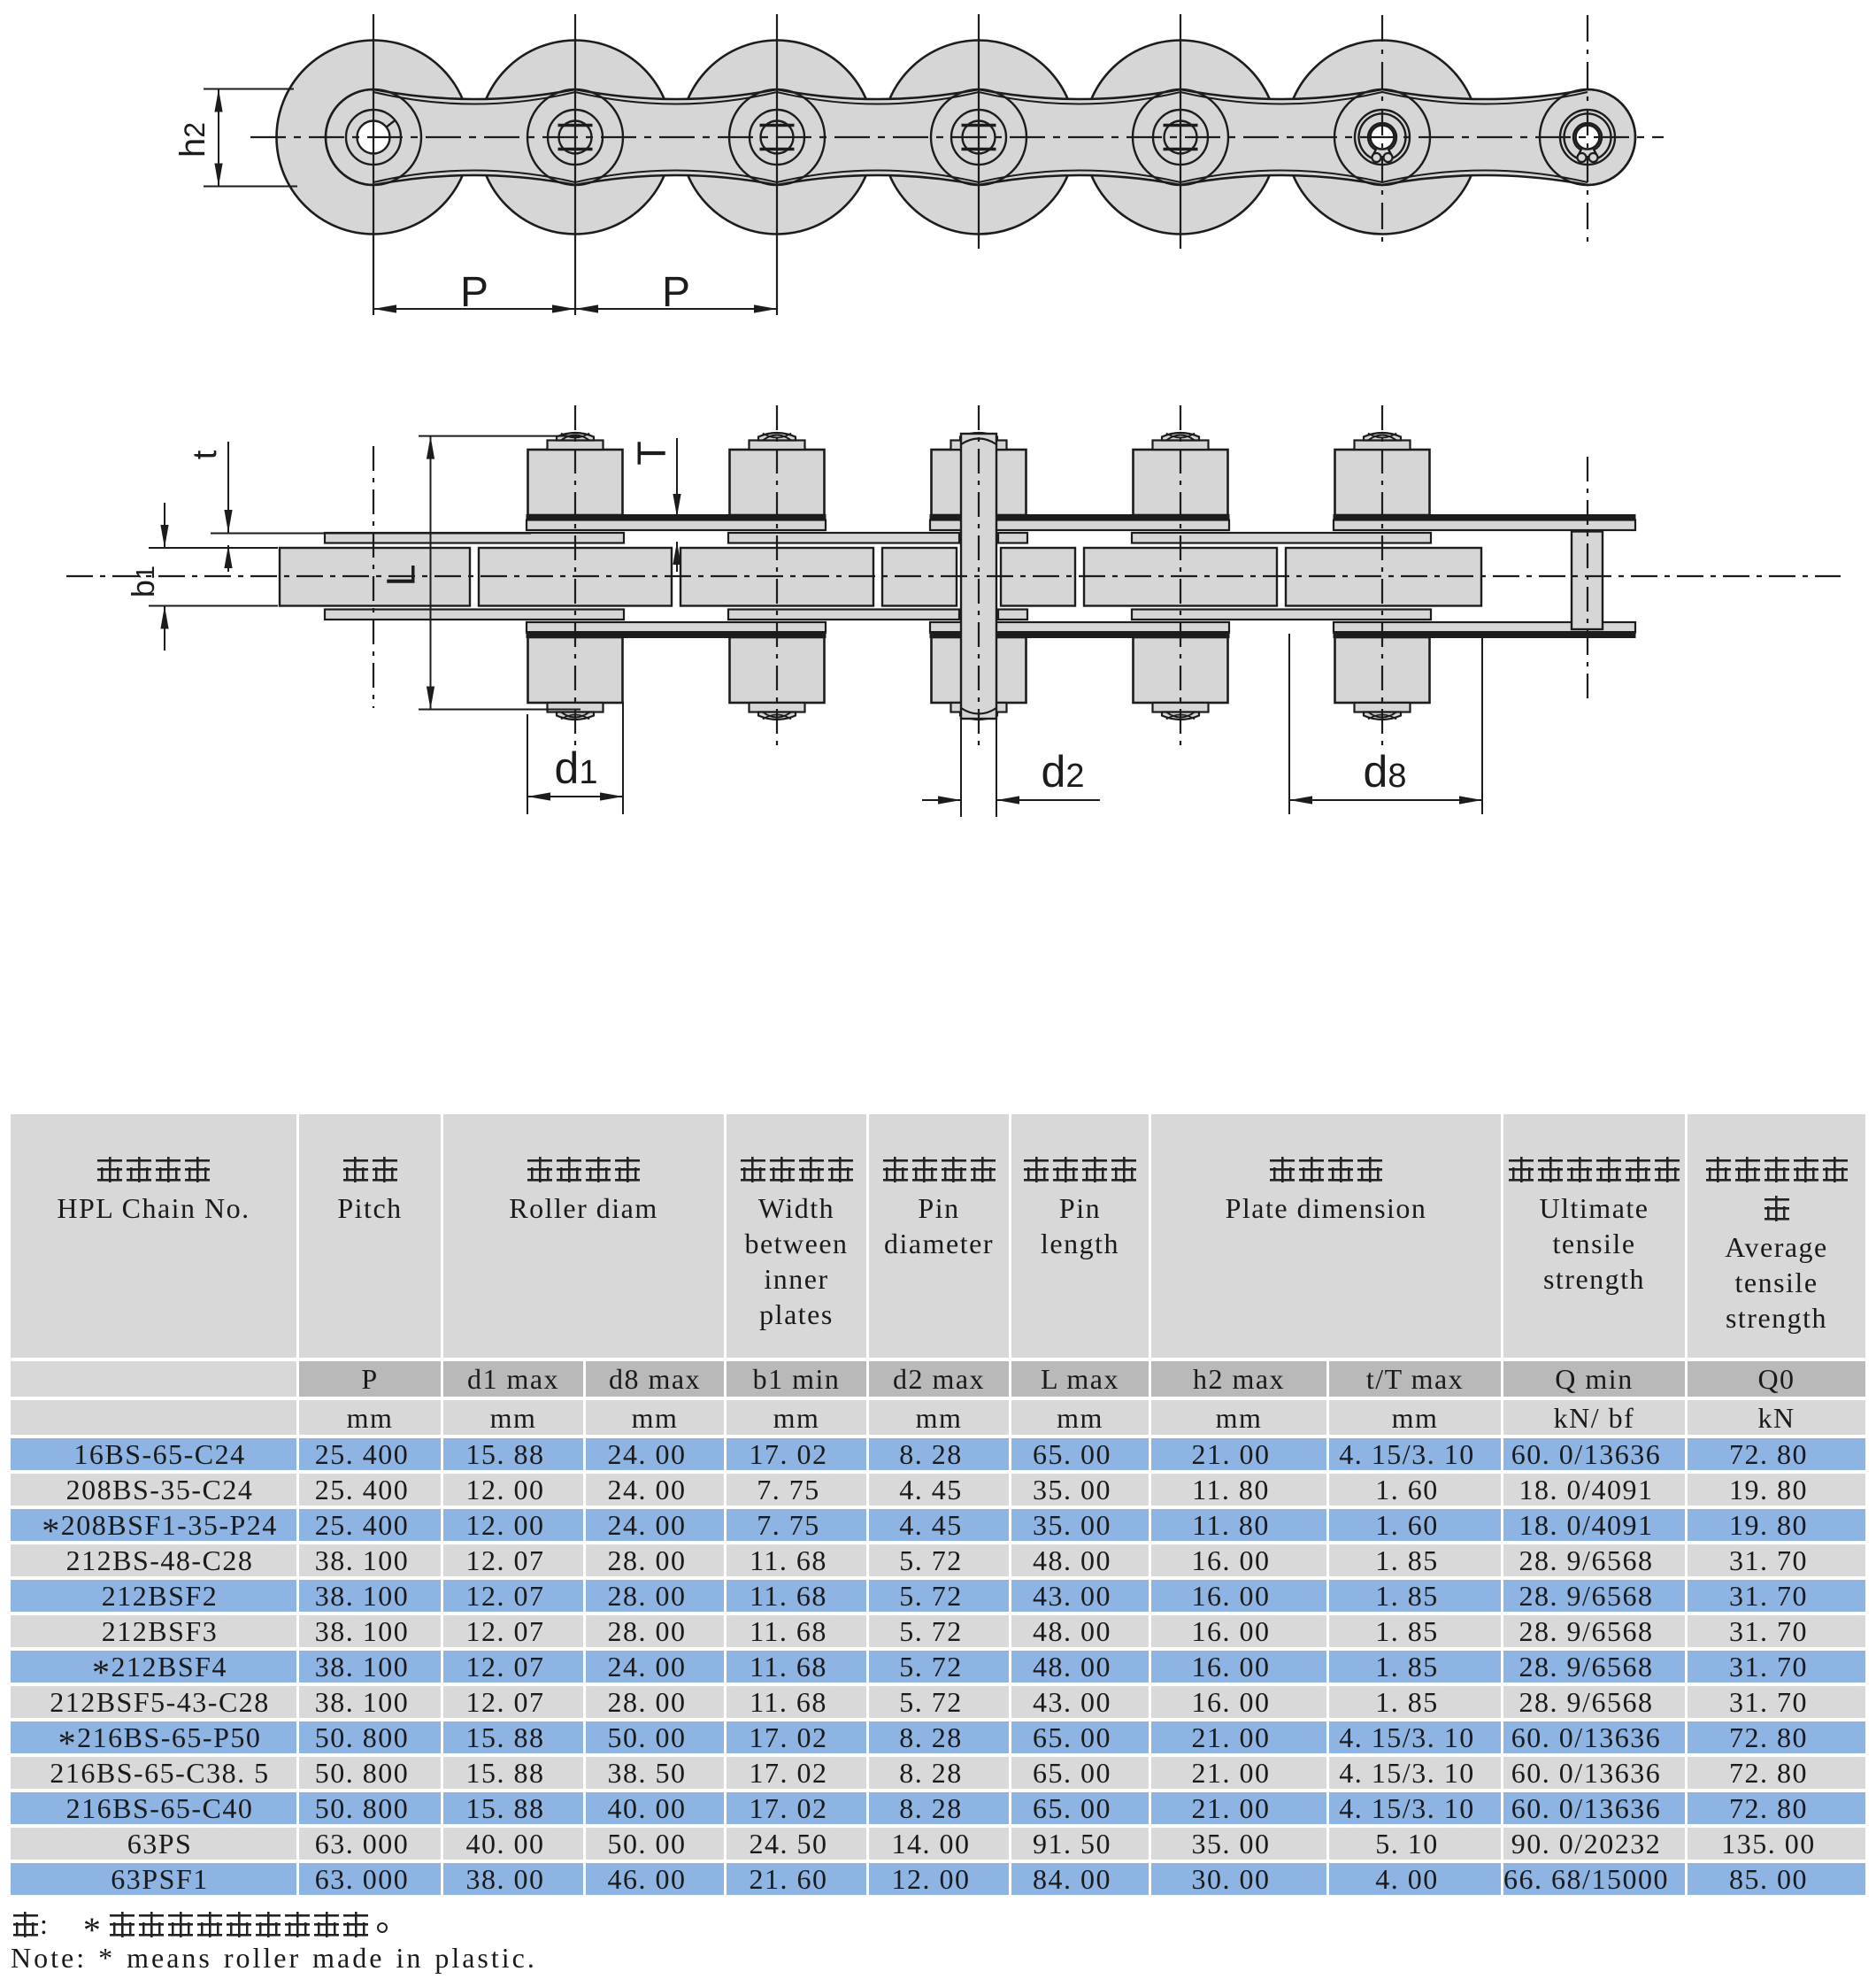 The image size is (1876, 1979). I want to click on svg-text: d2, so click(1063, 772).